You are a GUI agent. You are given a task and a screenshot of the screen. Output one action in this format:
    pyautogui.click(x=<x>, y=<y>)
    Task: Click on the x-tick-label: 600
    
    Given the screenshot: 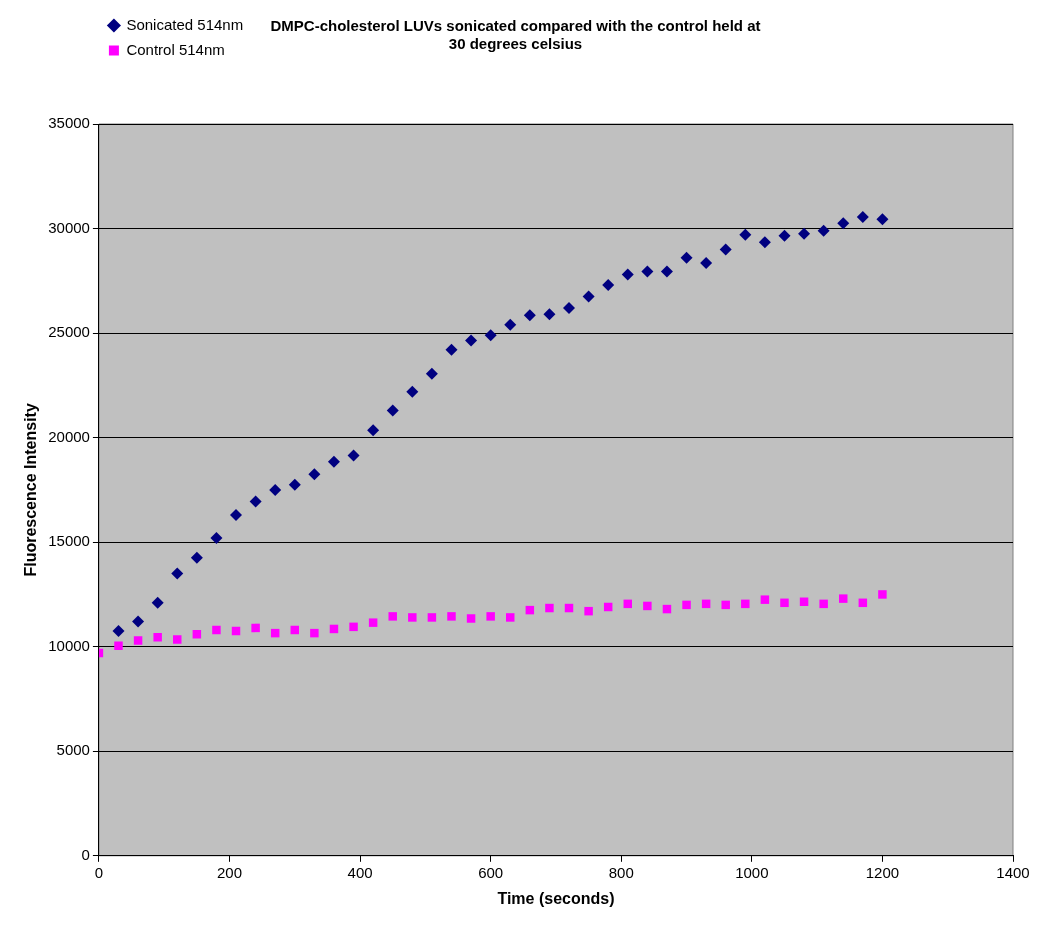 What is the action you would take?
    pyautogui.click(x=491, y=872)
    